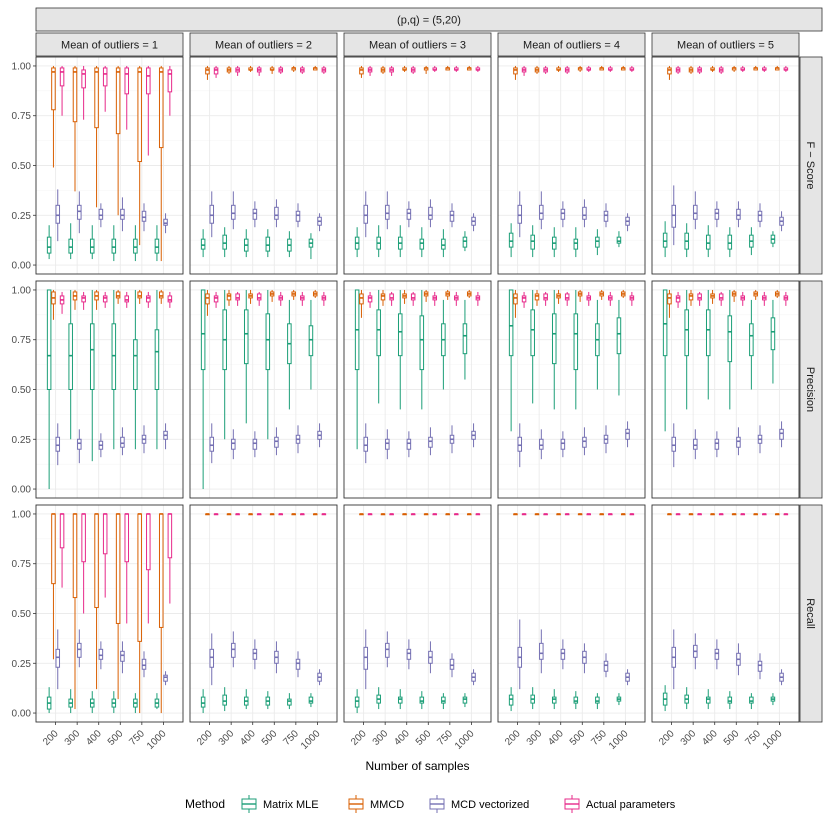  What do you see at coordinates (263, 613) in the screenshot?
I see `panel-border` at bounding box center [263, 613].